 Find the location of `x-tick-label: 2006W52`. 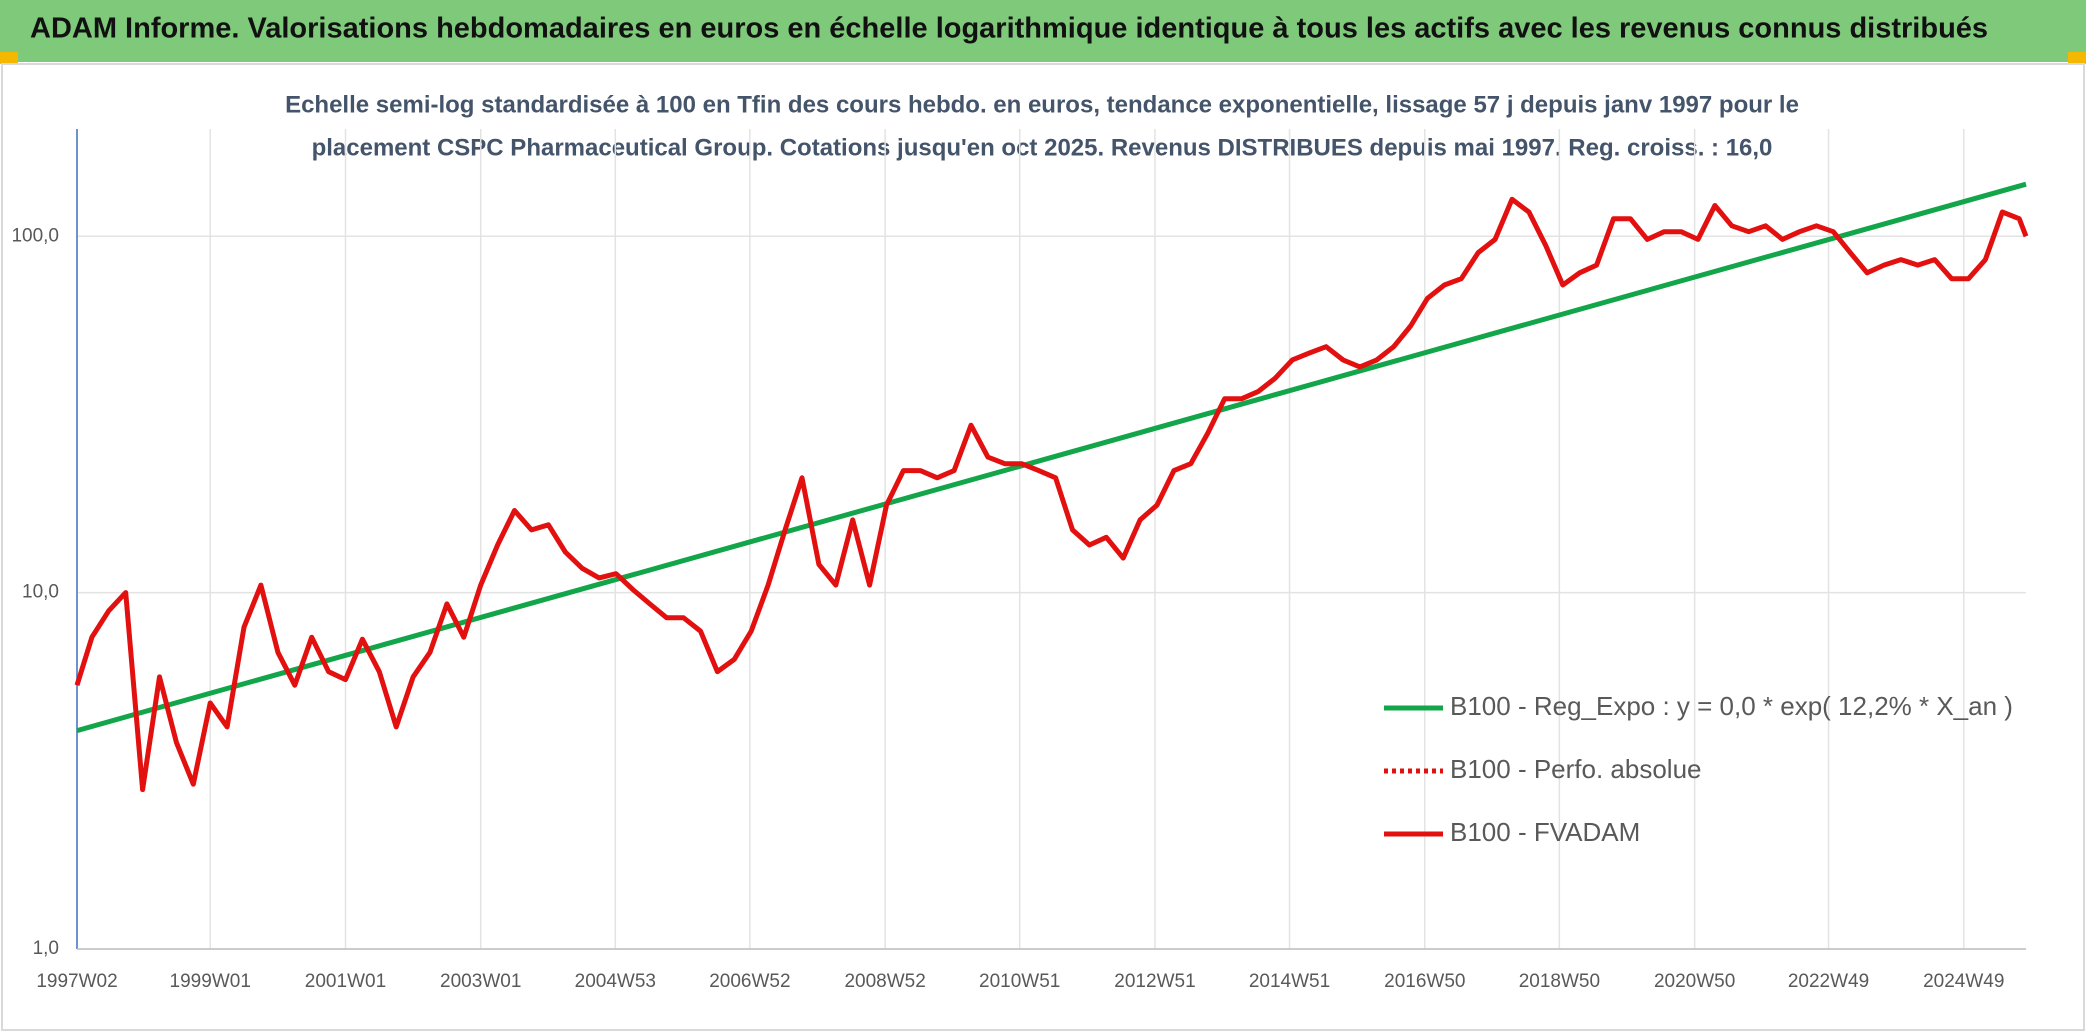

x-tick-label: 2006W52 is located at coordinates (749, 981).